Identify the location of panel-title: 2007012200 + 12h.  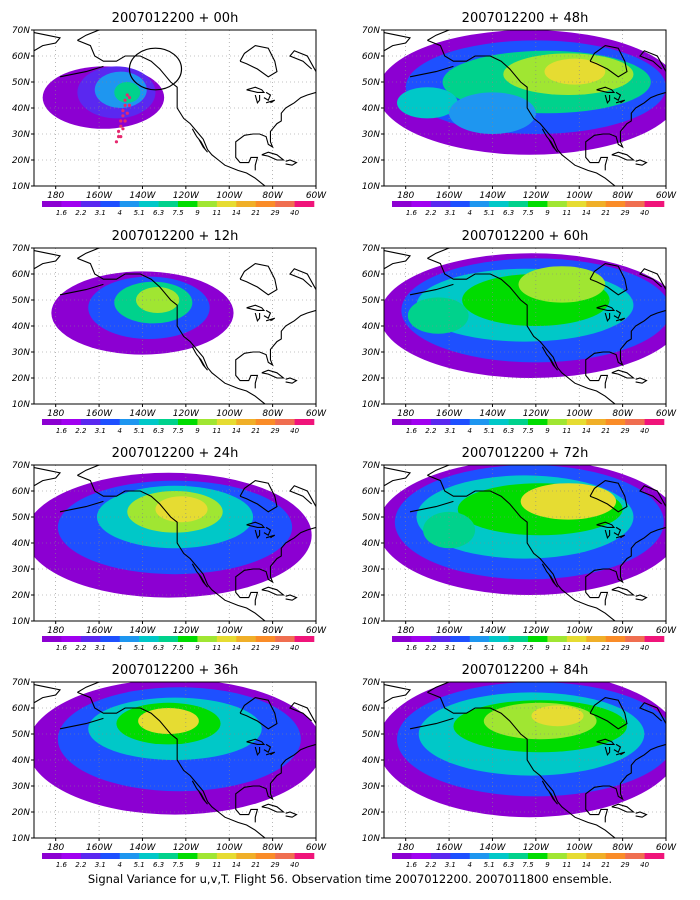
(175, 236).